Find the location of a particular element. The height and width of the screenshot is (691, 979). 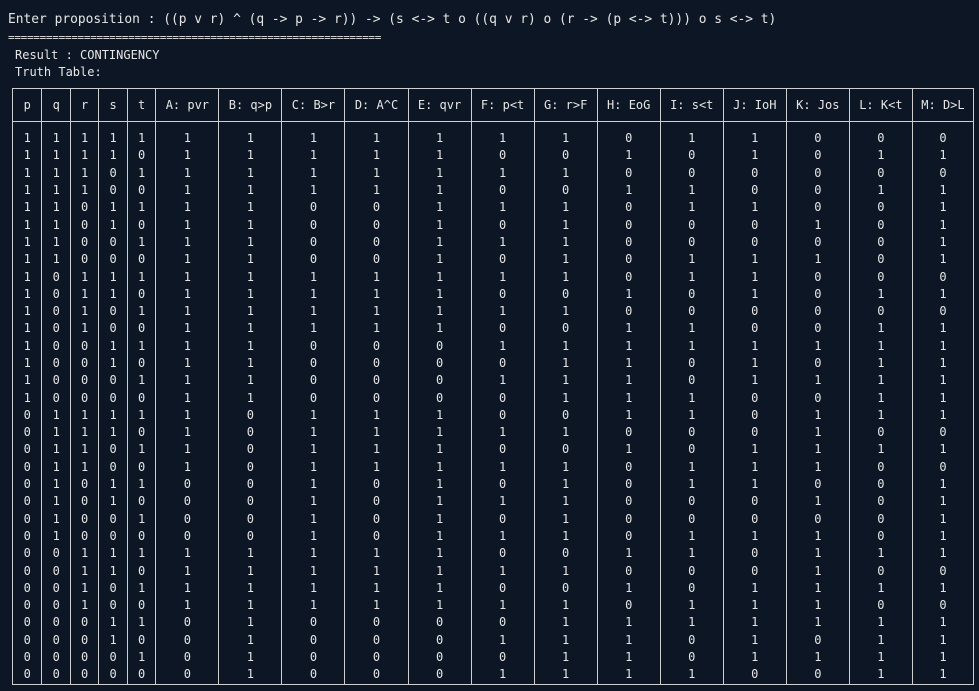

spacer-row is located at coordinates (493, 126).